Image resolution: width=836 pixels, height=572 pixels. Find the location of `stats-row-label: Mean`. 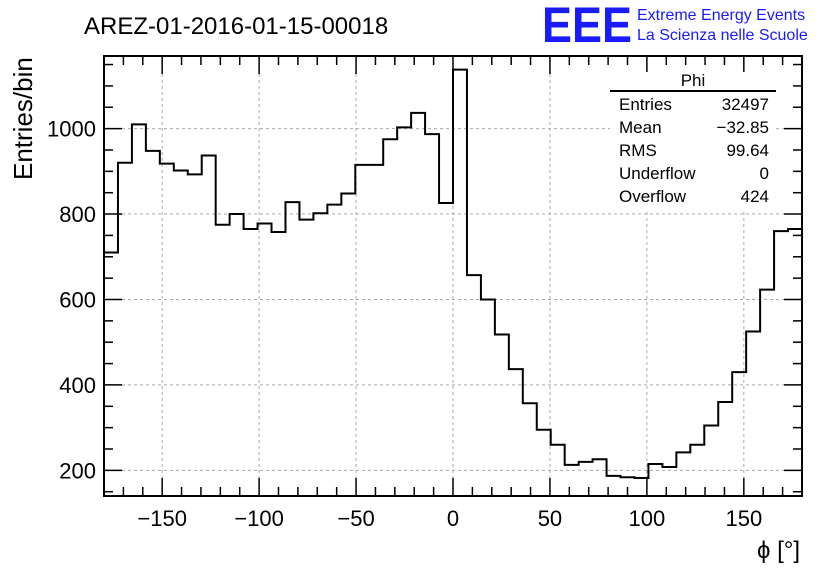

stats-row-label: Mean is located at coordinates (640, 127).